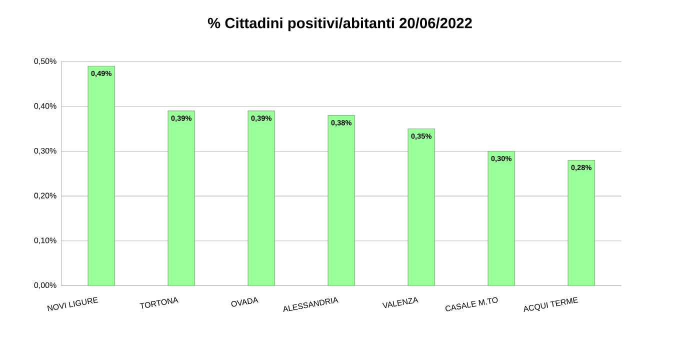 The width and height of the screenshot is (680, 339). Describe the element at coordinates (45, 241) in the screenshot. I see `y-tick-label: 0,10%` at that location.